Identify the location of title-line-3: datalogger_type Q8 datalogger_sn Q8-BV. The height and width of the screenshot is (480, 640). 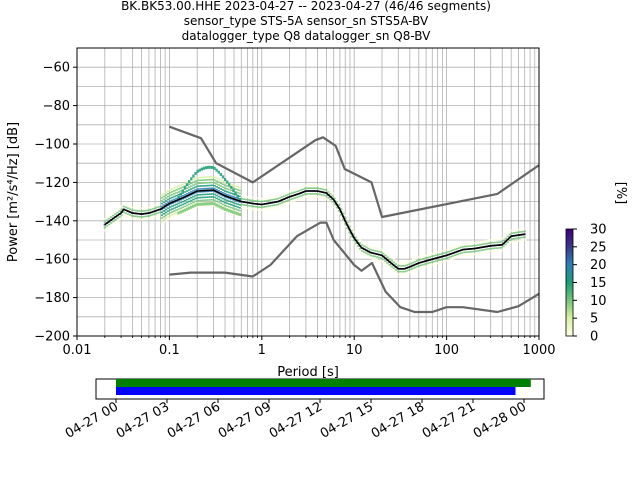
(307, 36).